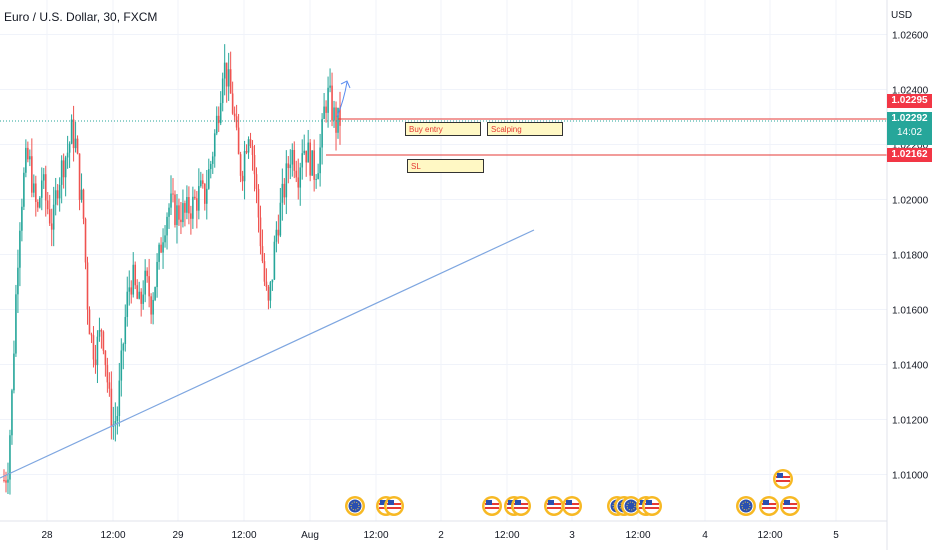 The image size is (932, 550). What do you see at coordinates (443, 129) in the screenshot?
I see `buy-entry-note: Buy entry` at bounding box center [443, 129].